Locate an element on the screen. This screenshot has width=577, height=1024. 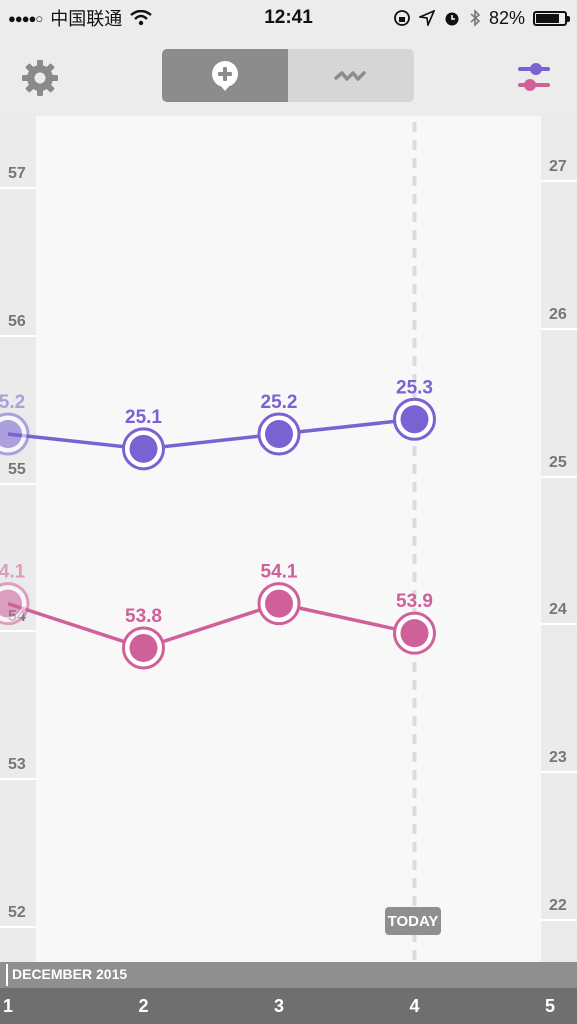
add-entry-icon is located at coordinates (225, 75).